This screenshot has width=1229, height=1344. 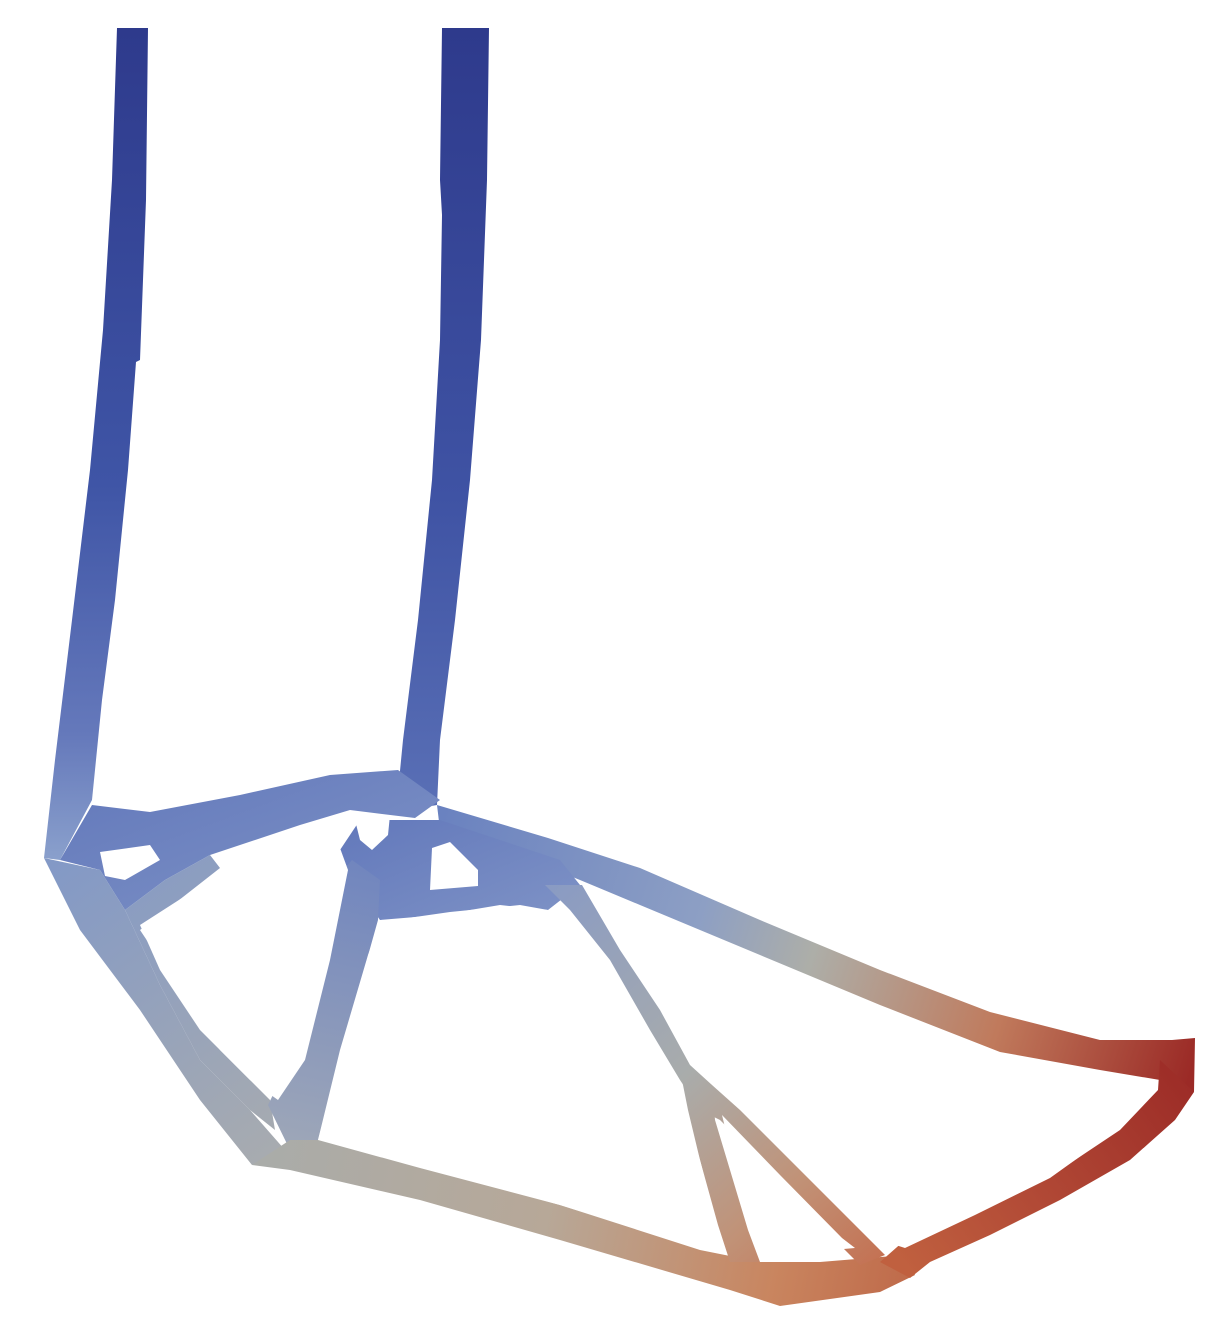 What do you see at coordinates (442, 420) in the screenshot?
I see `right-column` at bounding box center [442, 420].